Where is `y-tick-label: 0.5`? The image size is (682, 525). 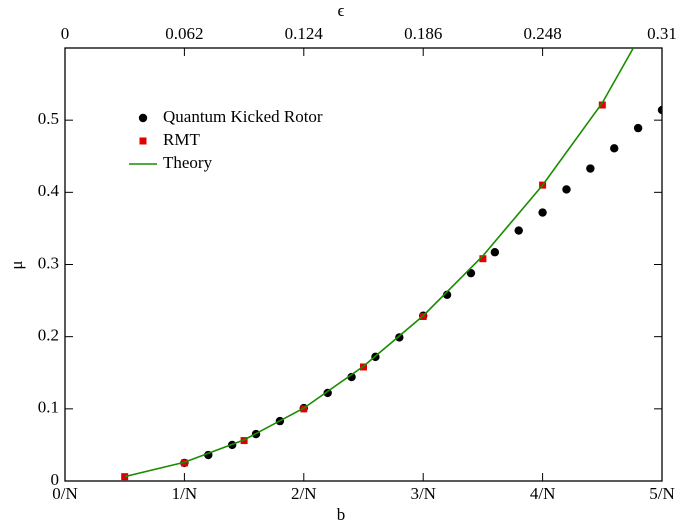
y-tick-label: 0.5 is located at coordinates (48, 118).